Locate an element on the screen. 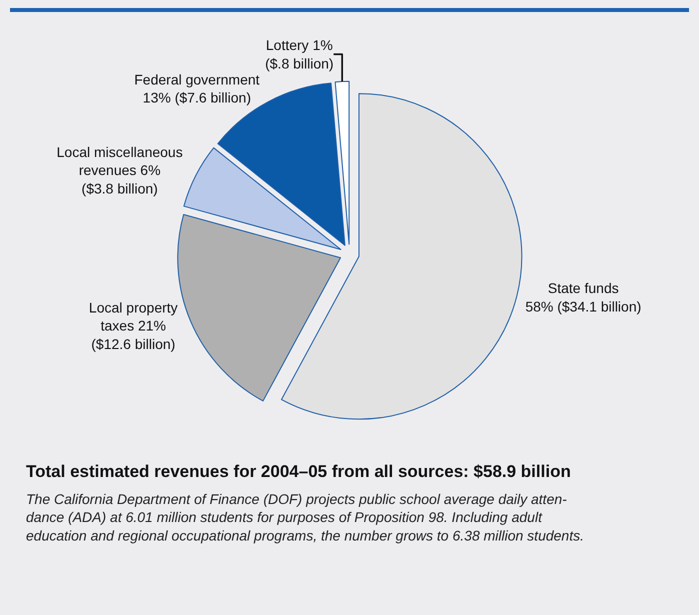 Image resolution: width=699 pixels, height=615 pixels. slice-label: Local miscellaneous revenues 6% ($3.8 billion) is located at coordinates (119, 170).